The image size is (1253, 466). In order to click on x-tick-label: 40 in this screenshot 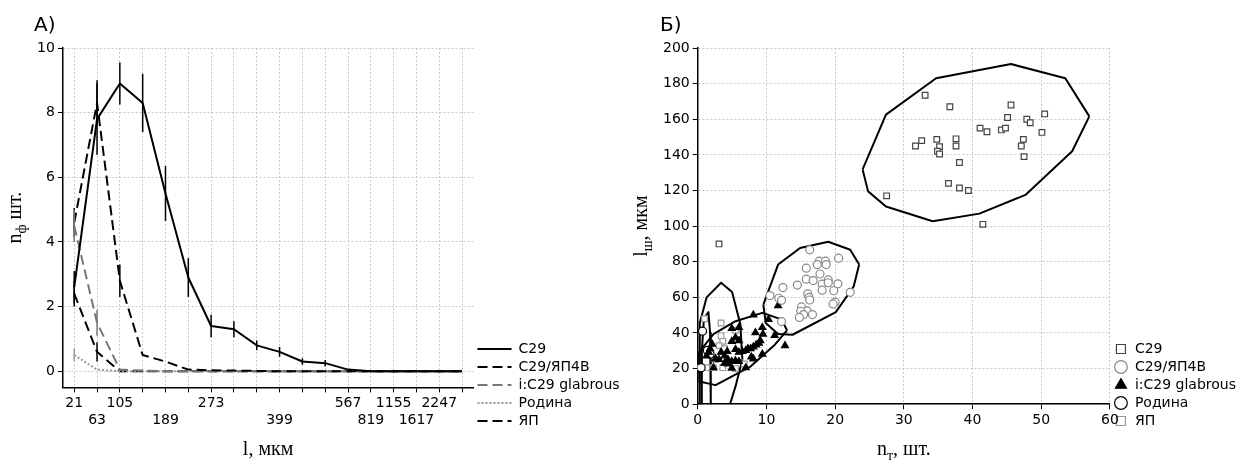, I will do `click(972, 419)`.